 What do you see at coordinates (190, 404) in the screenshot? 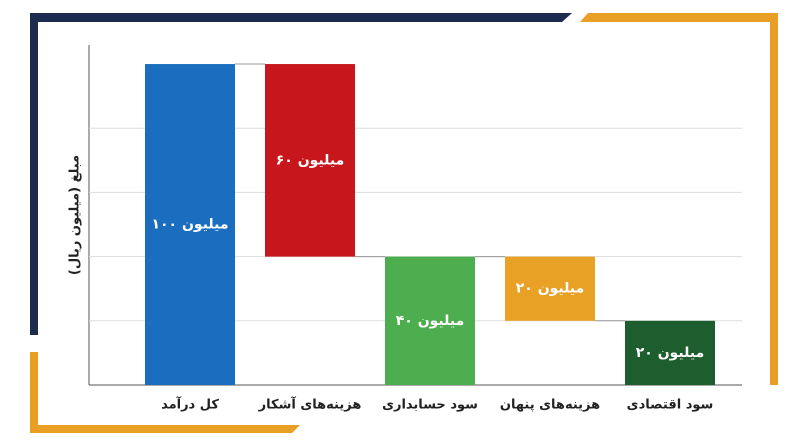
I see `x-tick-label: کل درآمد` at bounding box center [190, 404].